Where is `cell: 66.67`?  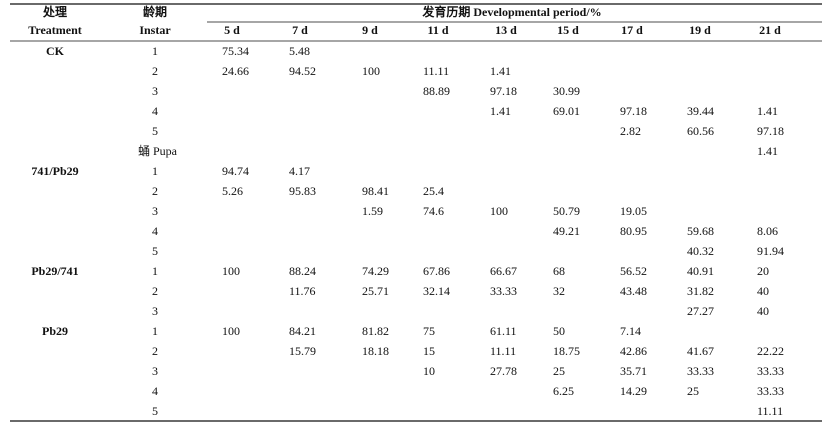 cell: 66.67 is located at coordinates (503, 271).